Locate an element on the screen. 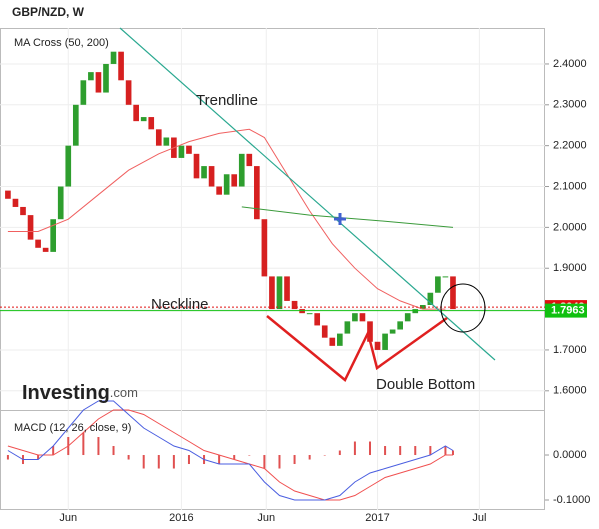 This screenshot has height=529, width=599. cross-marker is located at coordinates (340, 219).